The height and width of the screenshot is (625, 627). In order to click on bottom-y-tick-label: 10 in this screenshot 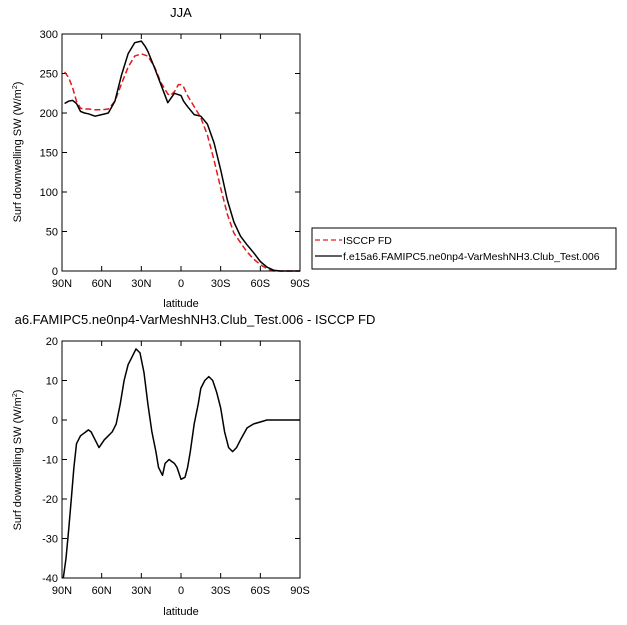, I will do `click(52, 382)`.